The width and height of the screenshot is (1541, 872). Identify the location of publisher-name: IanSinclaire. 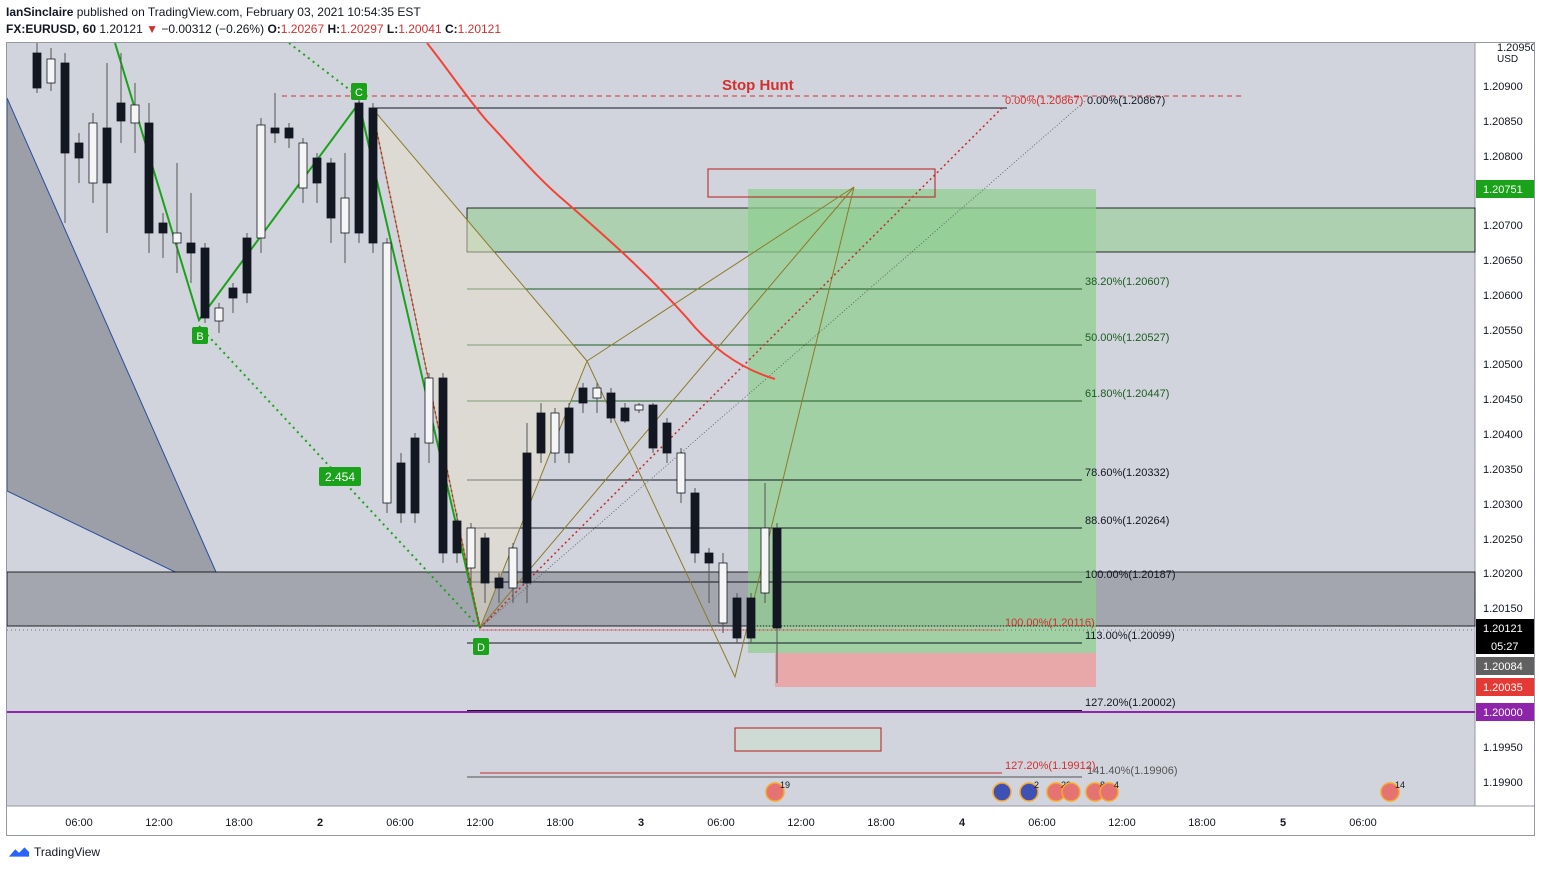
(40, 12).